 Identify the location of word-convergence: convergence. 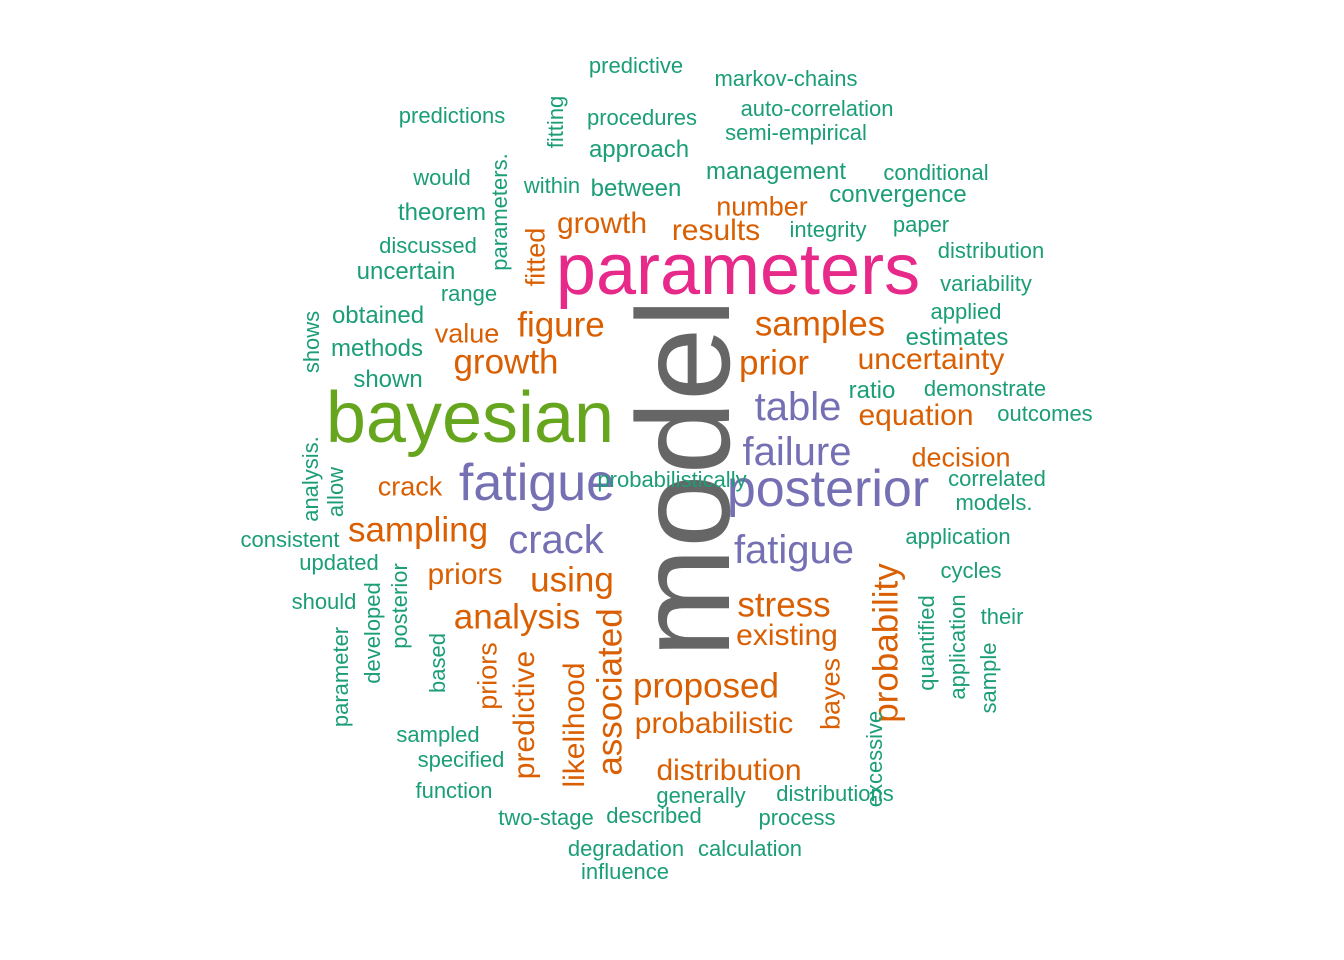
(898, 194).